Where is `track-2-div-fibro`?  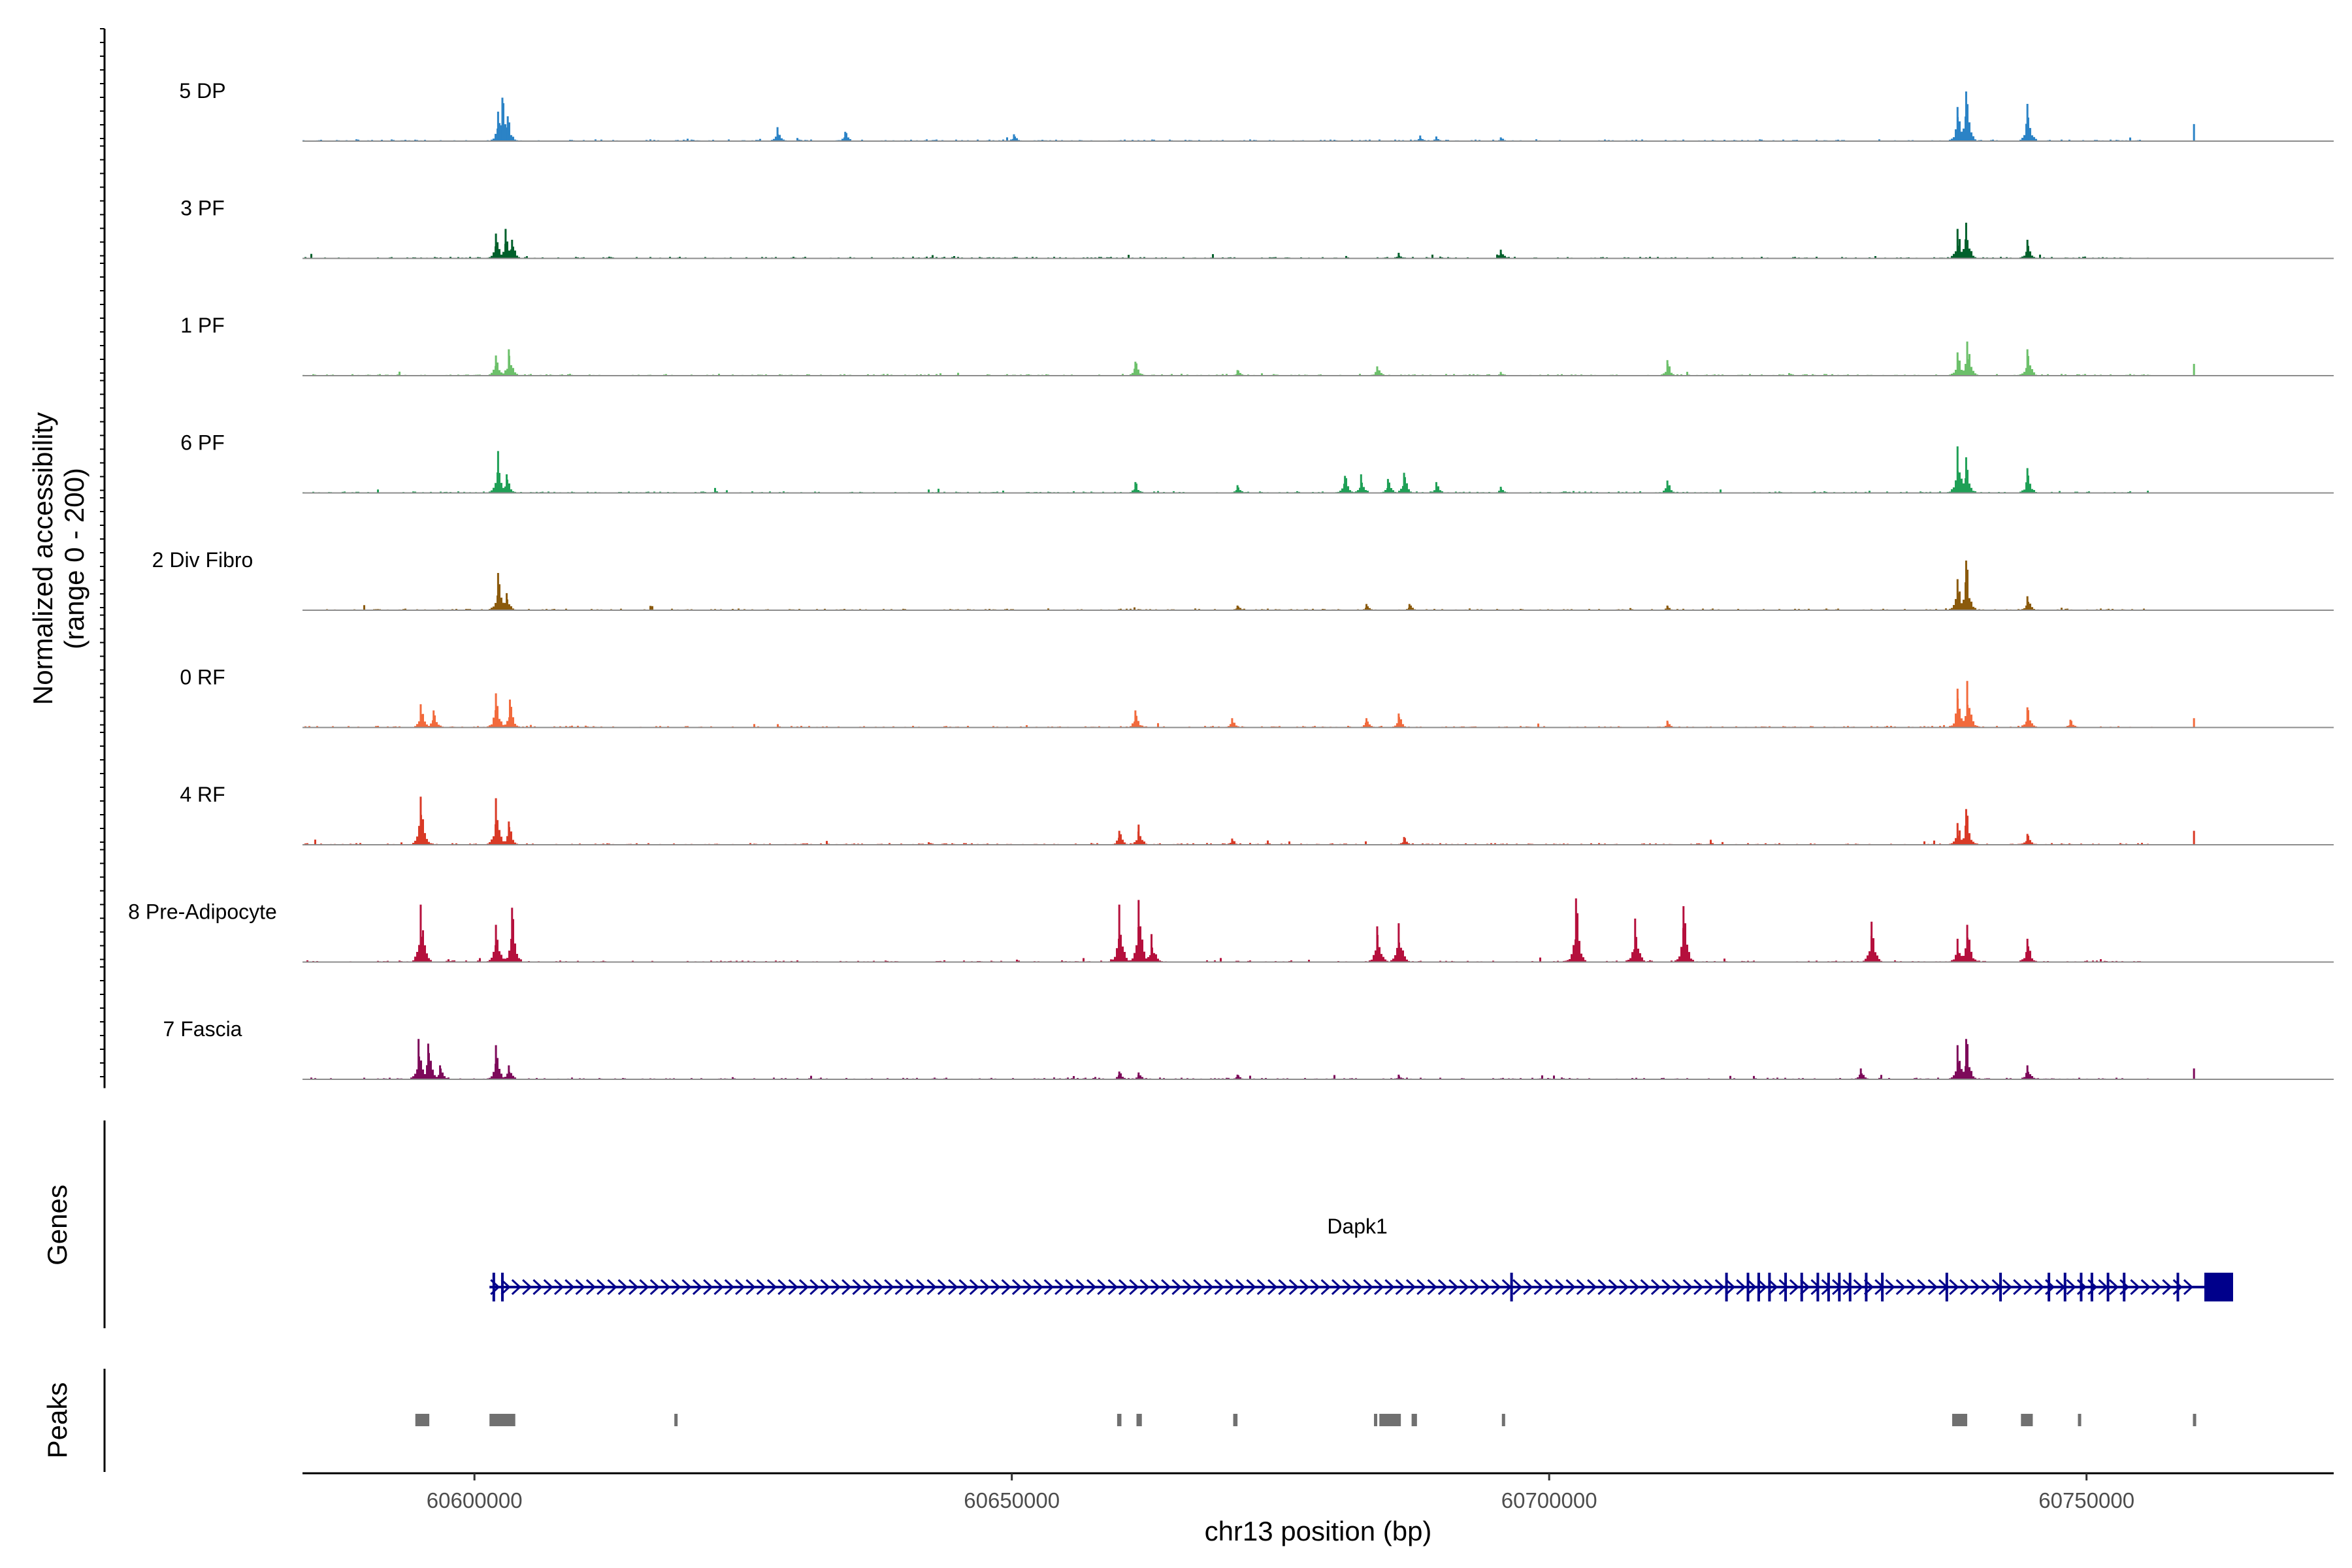 track-2-div-fibro is located at coordinates (1318, 586).